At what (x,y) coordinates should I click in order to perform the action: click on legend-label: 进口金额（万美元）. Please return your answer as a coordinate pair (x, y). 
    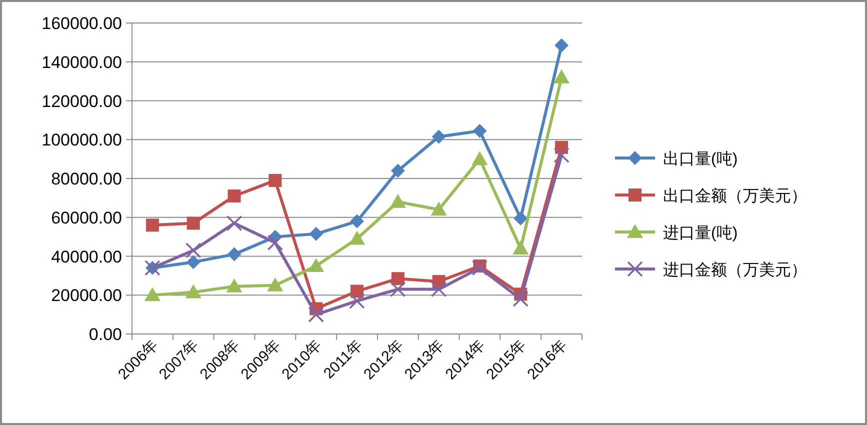
    Looking at the image, I should click on (735, 270).